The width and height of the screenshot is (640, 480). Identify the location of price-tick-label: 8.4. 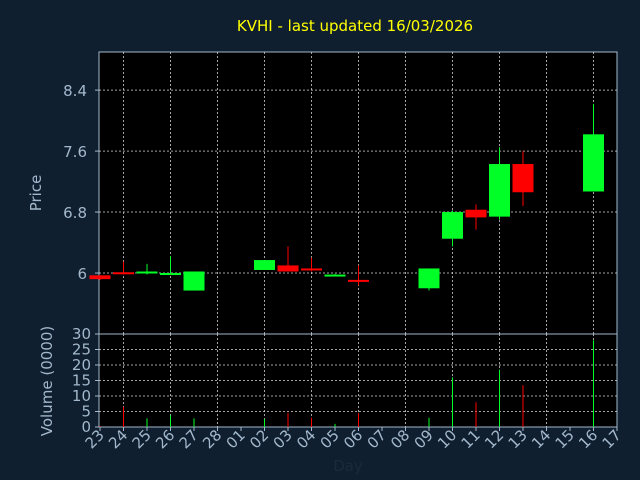
(75, 91).